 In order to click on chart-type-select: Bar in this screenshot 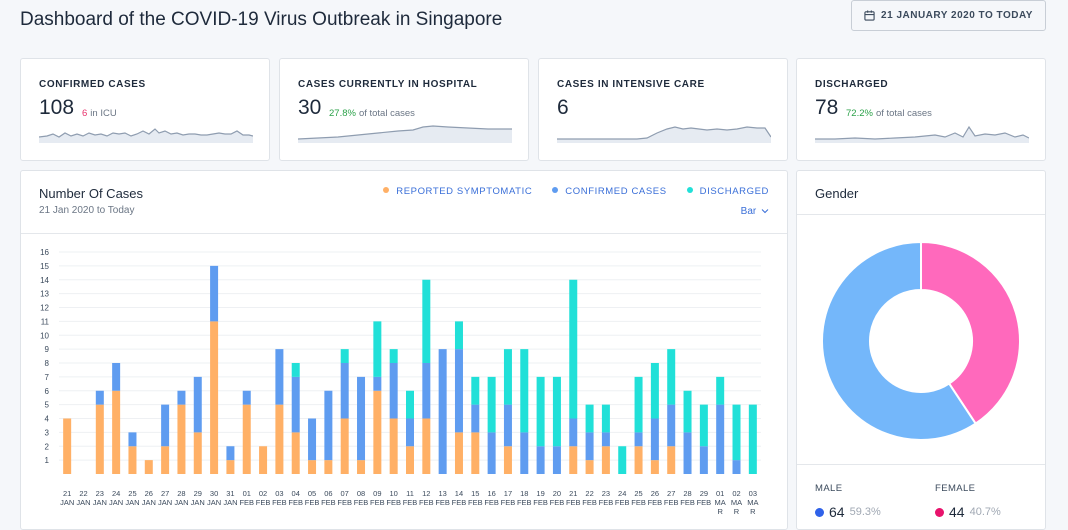, I will do `click(755, 211)`.